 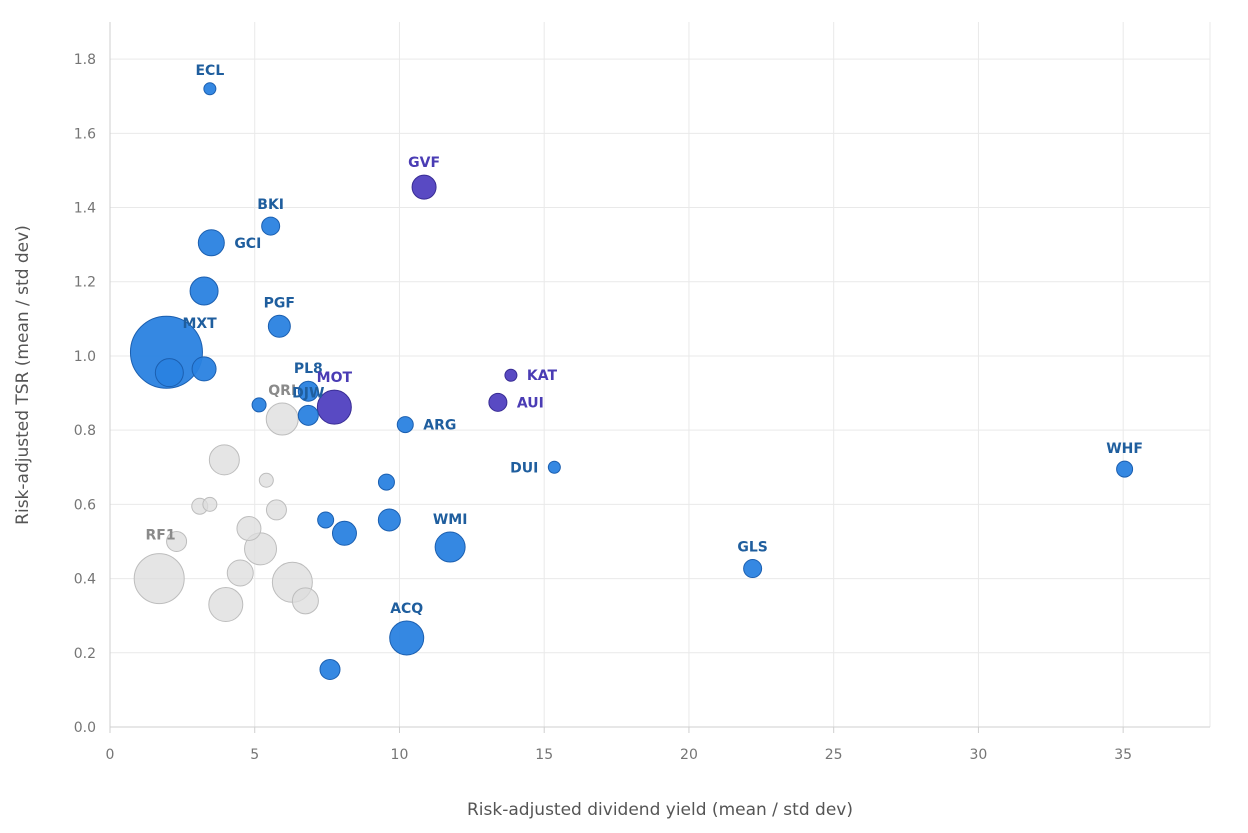 I want to click on point-label-wmi: WMI, so click(x=450, y=520).